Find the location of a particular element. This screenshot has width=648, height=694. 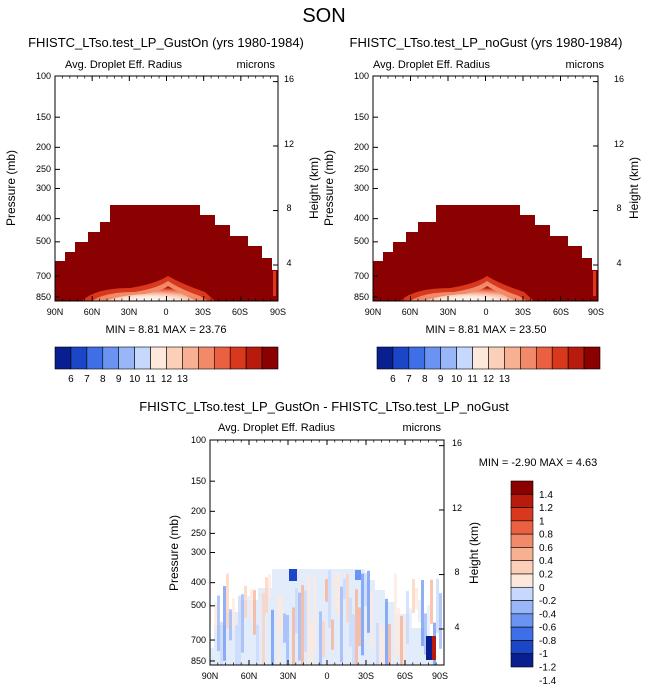

colorbar-label: -0.4 is located at coordinates (548, 614).